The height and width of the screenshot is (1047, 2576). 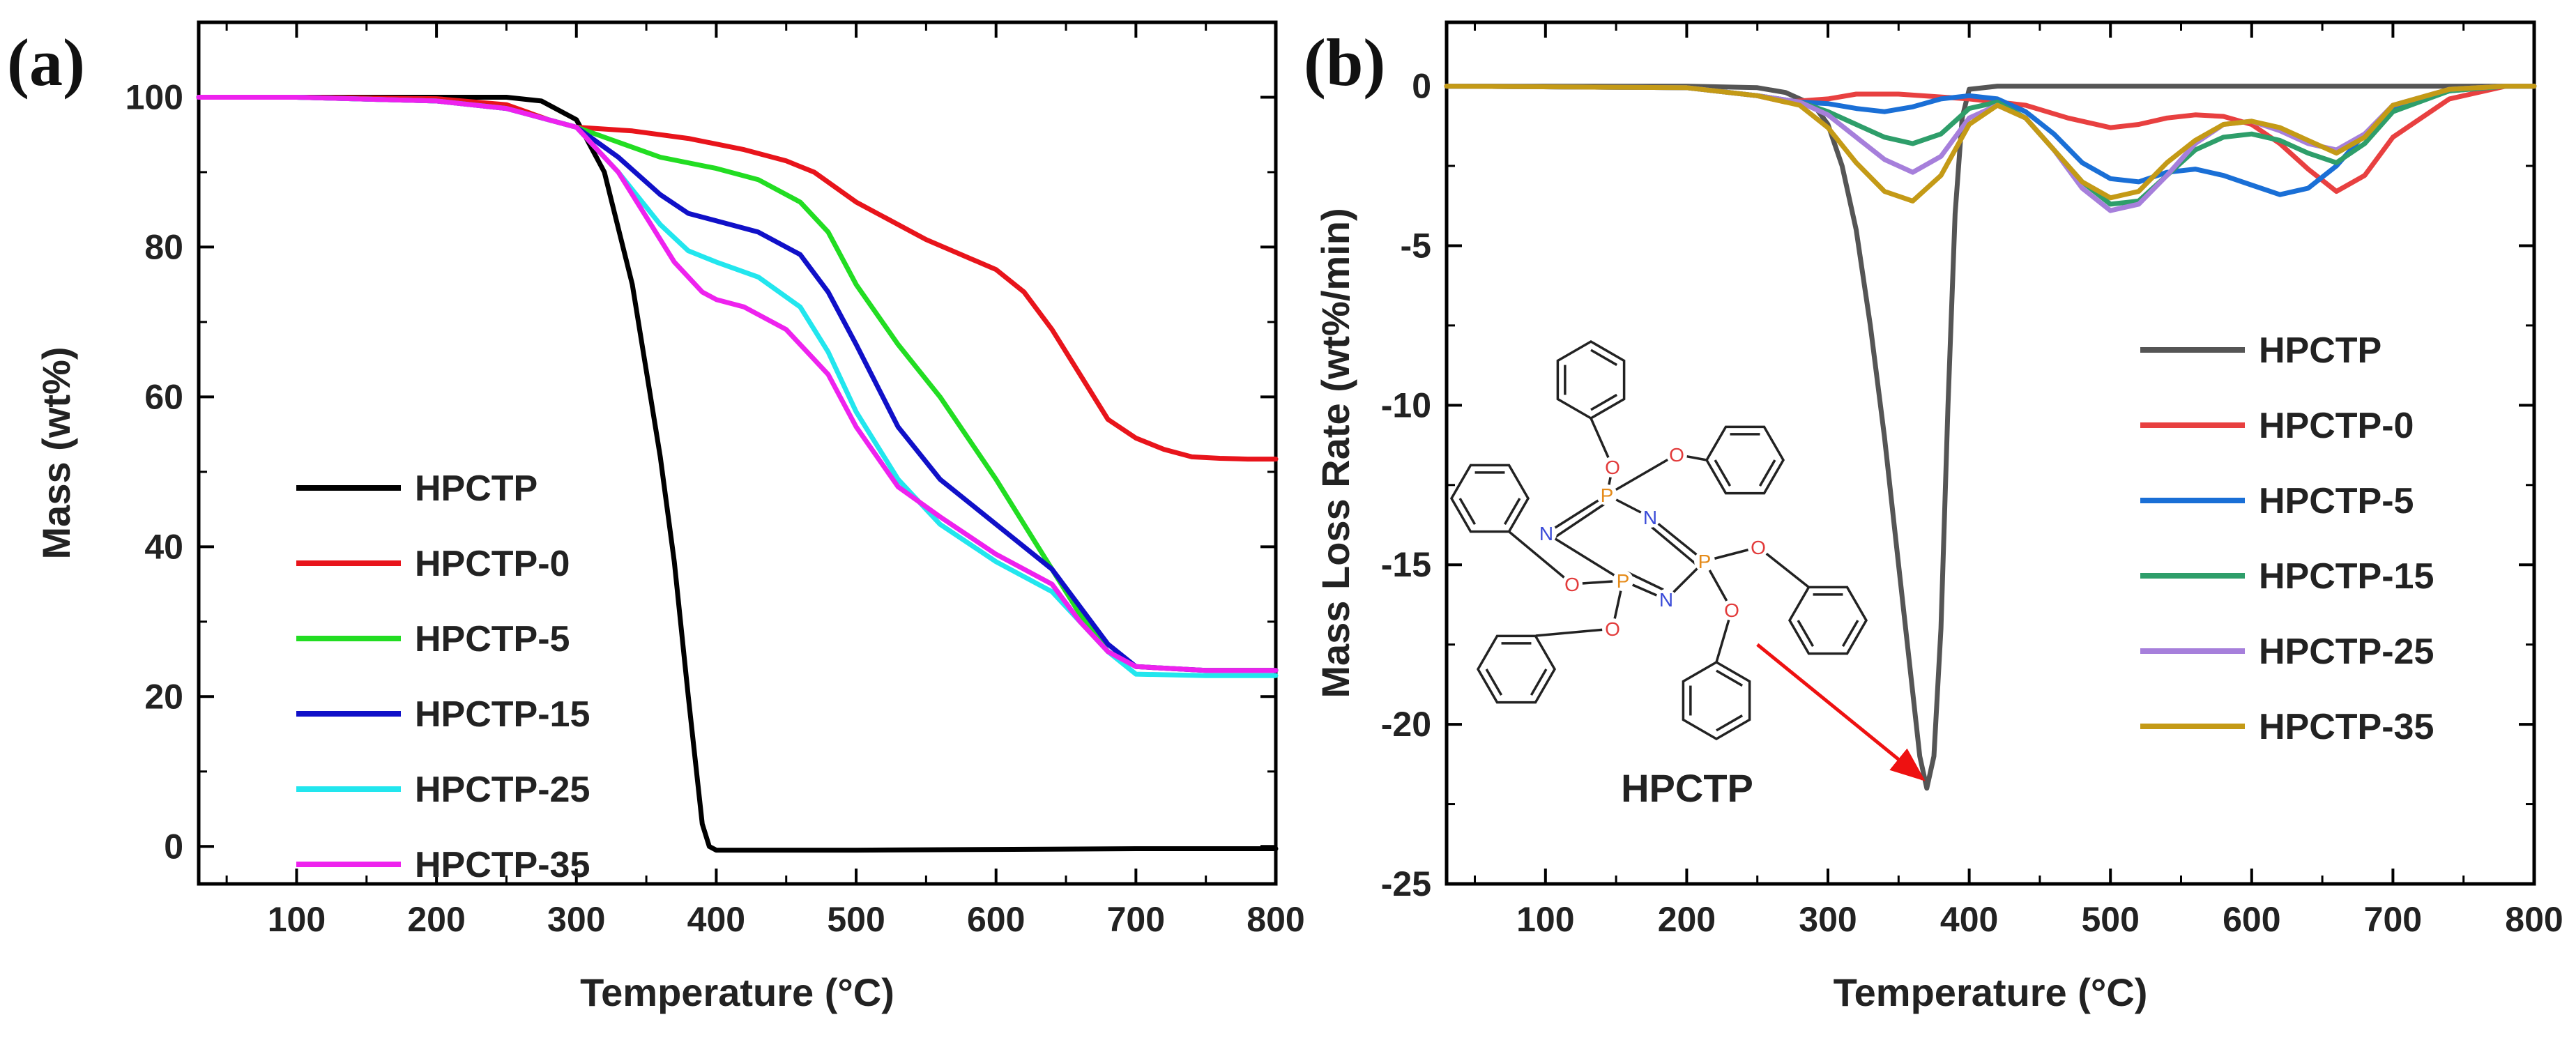 What do you see at coordinates (163, 247) in the screenshot?
I see `y-tick-label: 80` at bounding box center [163, 247].